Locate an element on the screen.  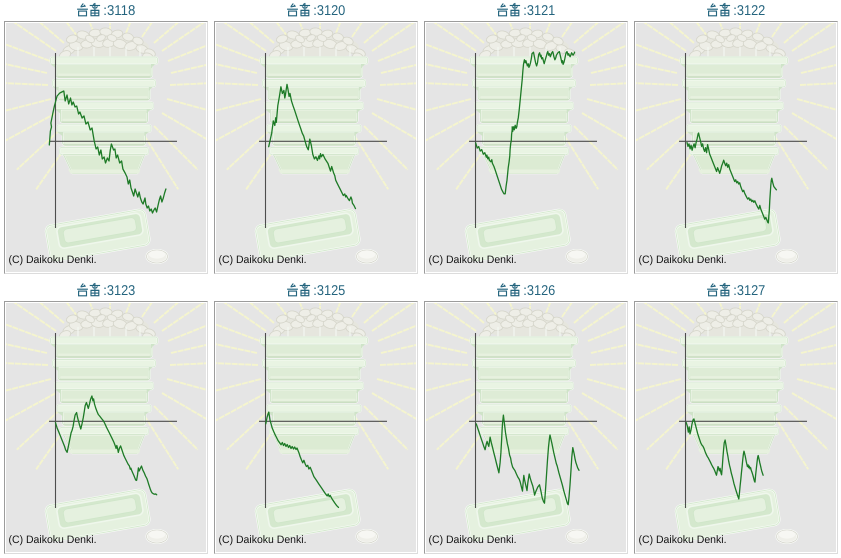
svg-text: :3123 is located at coordinates (119, 291).